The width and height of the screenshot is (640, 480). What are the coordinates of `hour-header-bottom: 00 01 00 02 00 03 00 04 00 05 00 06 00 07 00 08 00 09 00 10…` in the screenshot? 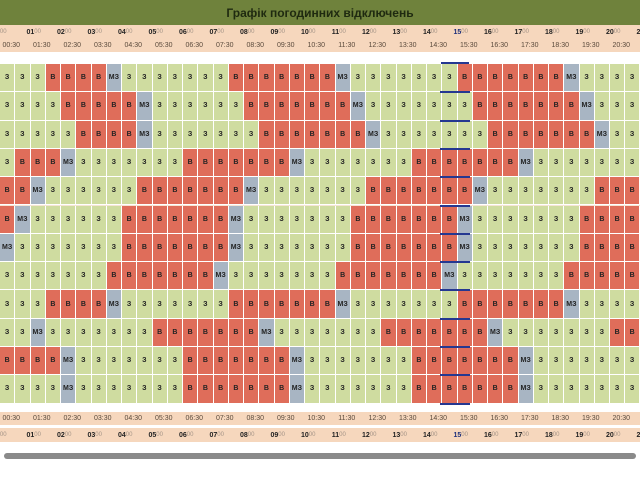 It's located at (320, 435).